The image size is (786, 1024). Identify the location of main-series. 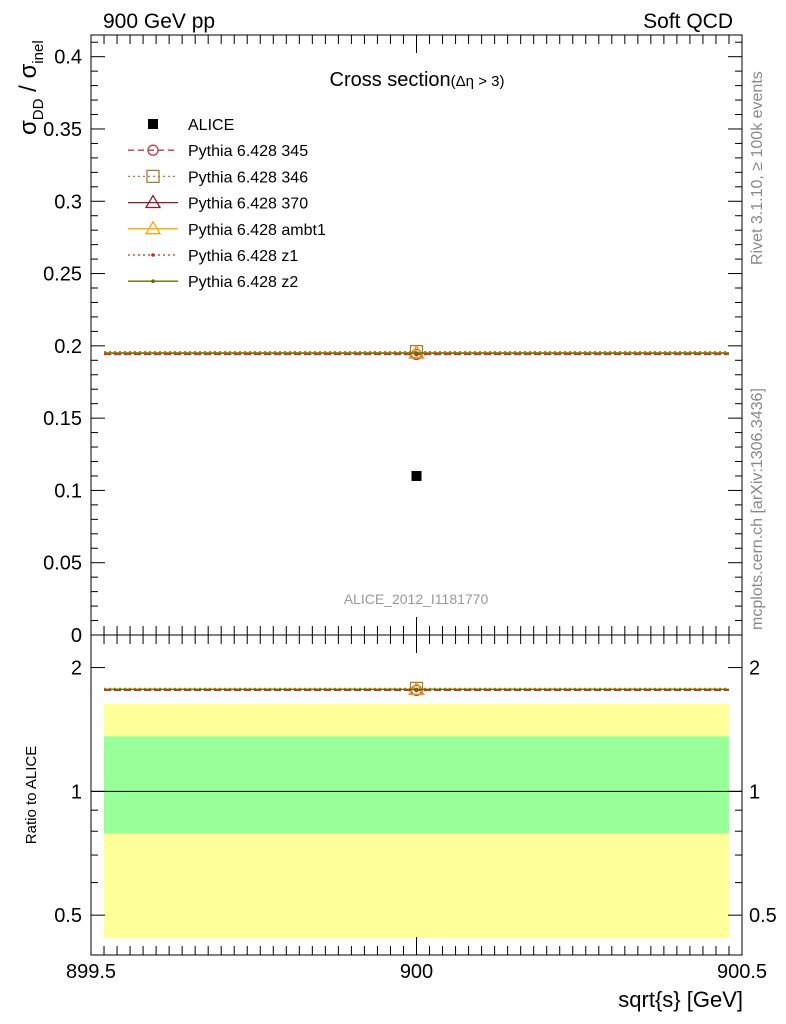
(416, 412).